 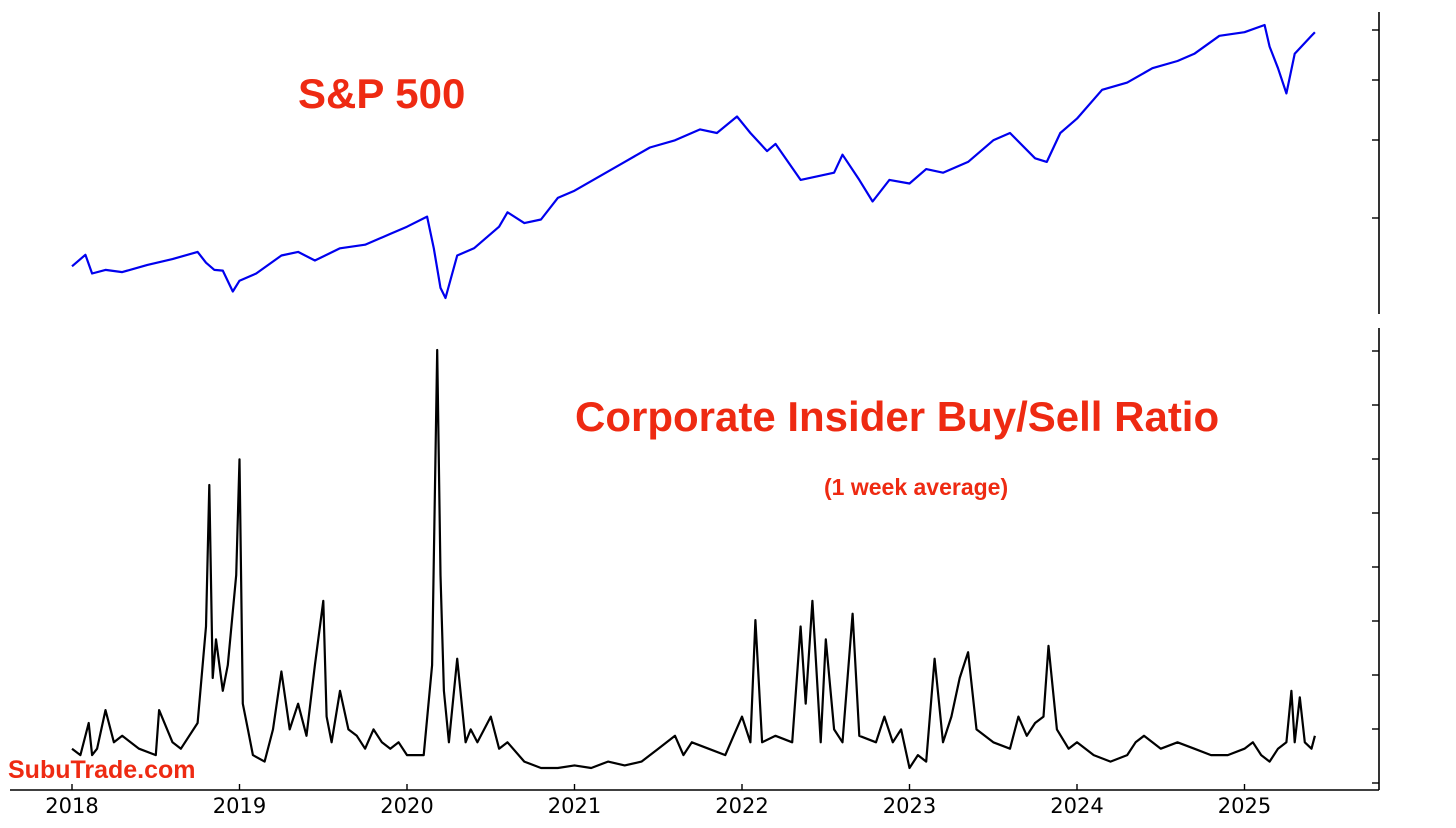 What do you see at coordinates (909, 806) in the screenshot?
I see `x-tick-label: 2023` at bounding box center [909, 806].